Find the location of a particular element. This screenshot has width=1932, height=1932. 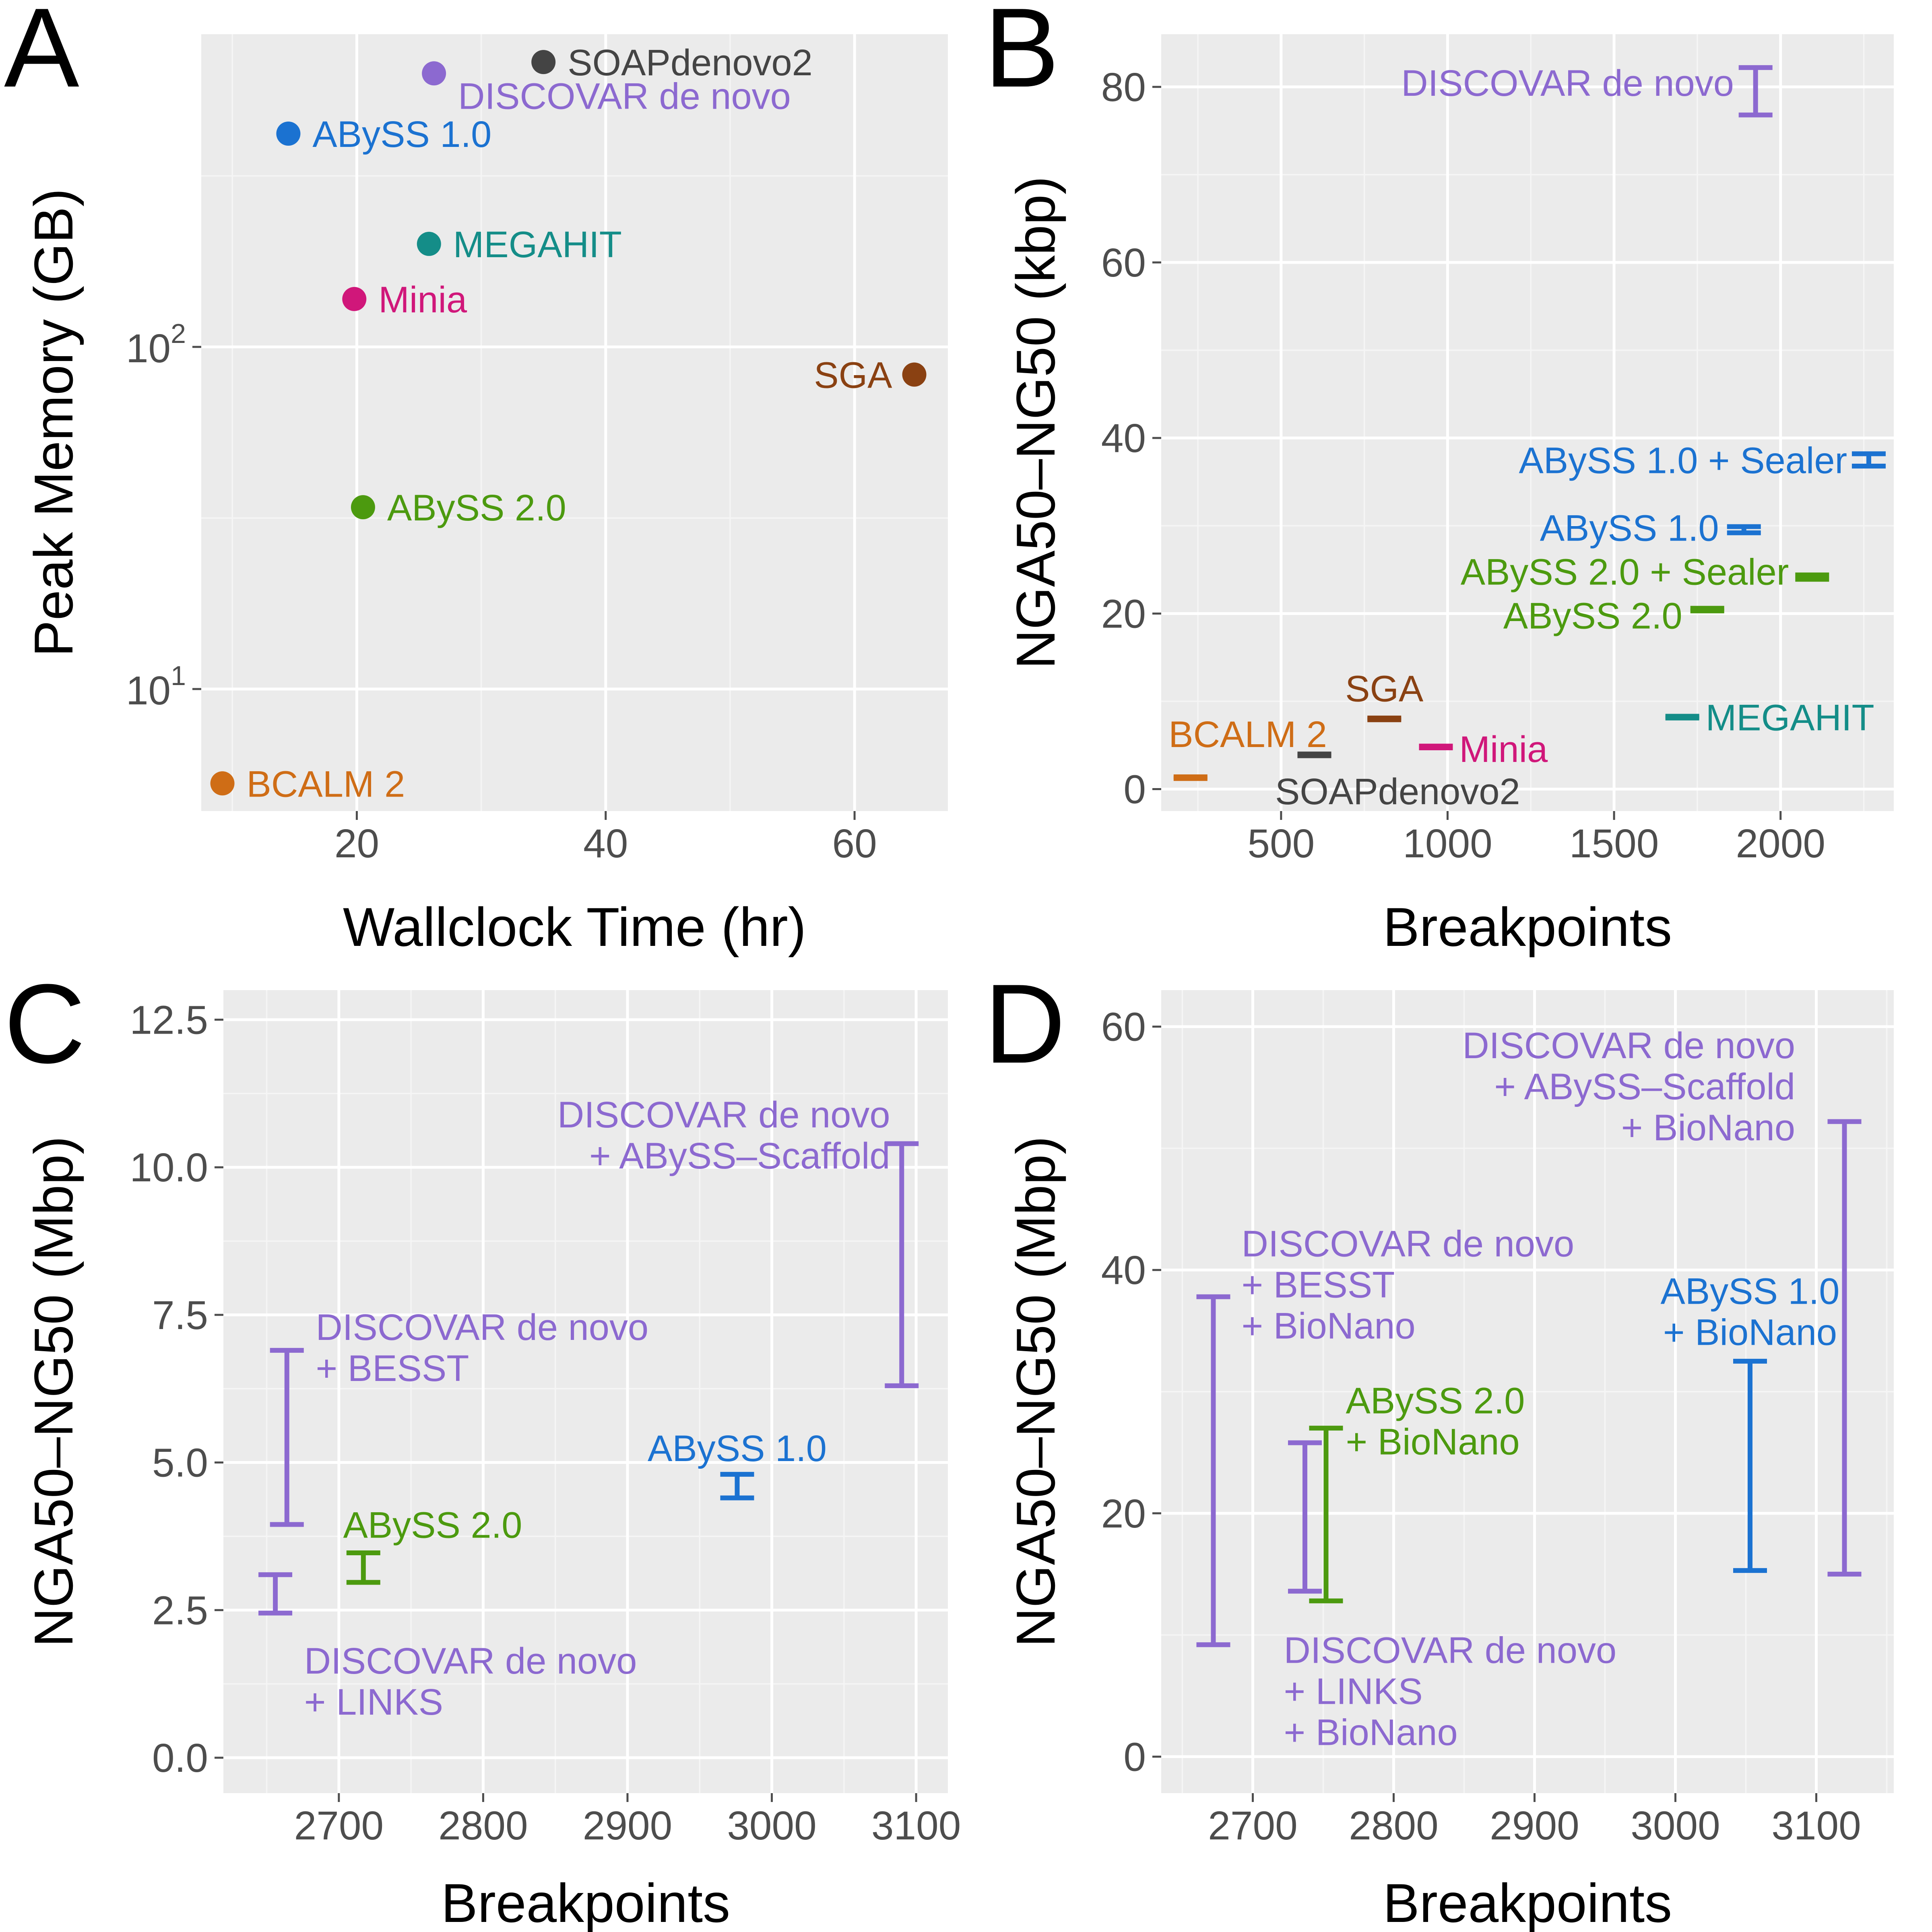

errorbar-label-abyss-2-0: ABySS 2.0 is located at coordinates (432, 1525).